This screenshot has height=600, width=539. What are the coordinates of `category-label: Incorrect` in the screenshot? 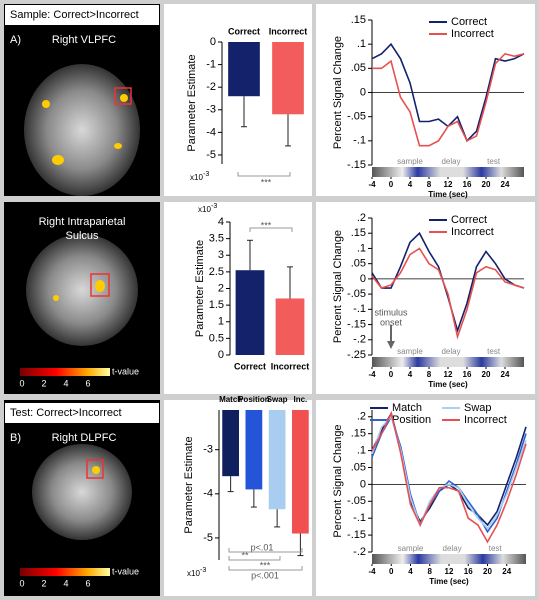 It's located at (288, 31).